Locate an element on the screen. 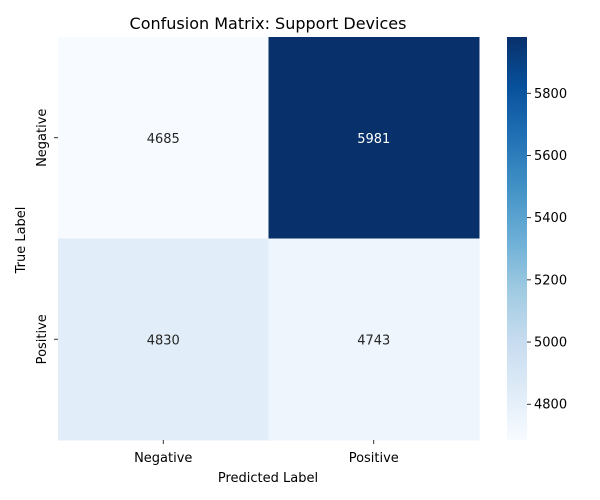 This screenshot has width=600, height=500. colorbar-tick-label: 5400 is located at coordinates (550, 218).